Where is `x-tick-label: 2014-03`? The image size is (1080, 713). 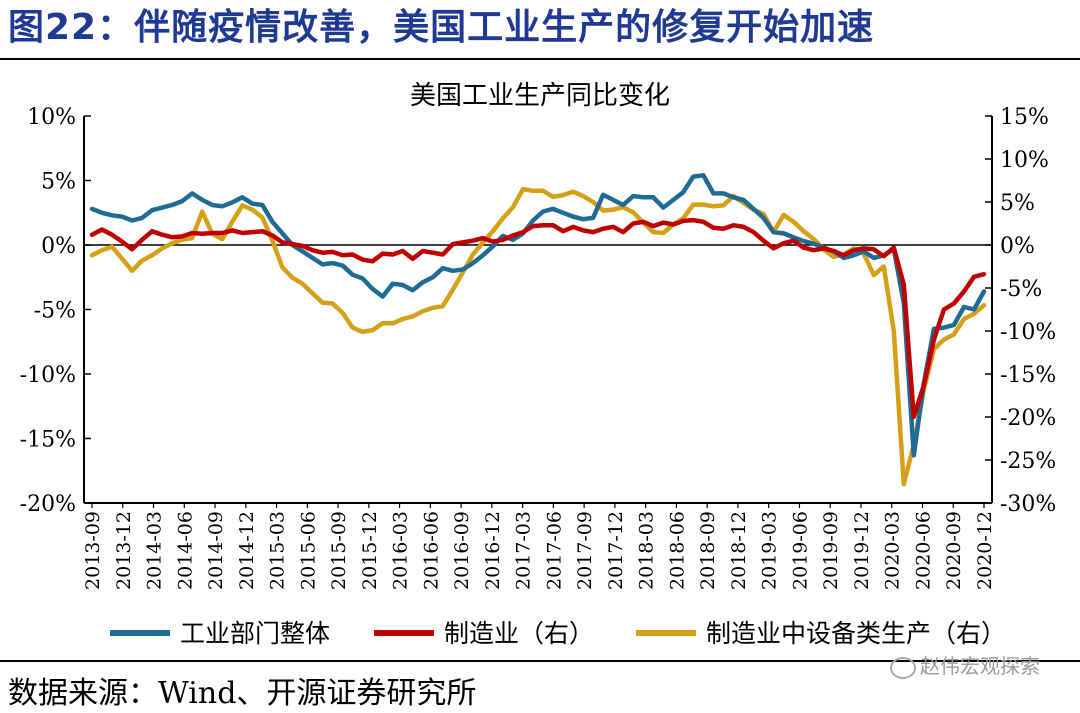
x-tick-label: 2014-03 is located at coordinates (155, 550).